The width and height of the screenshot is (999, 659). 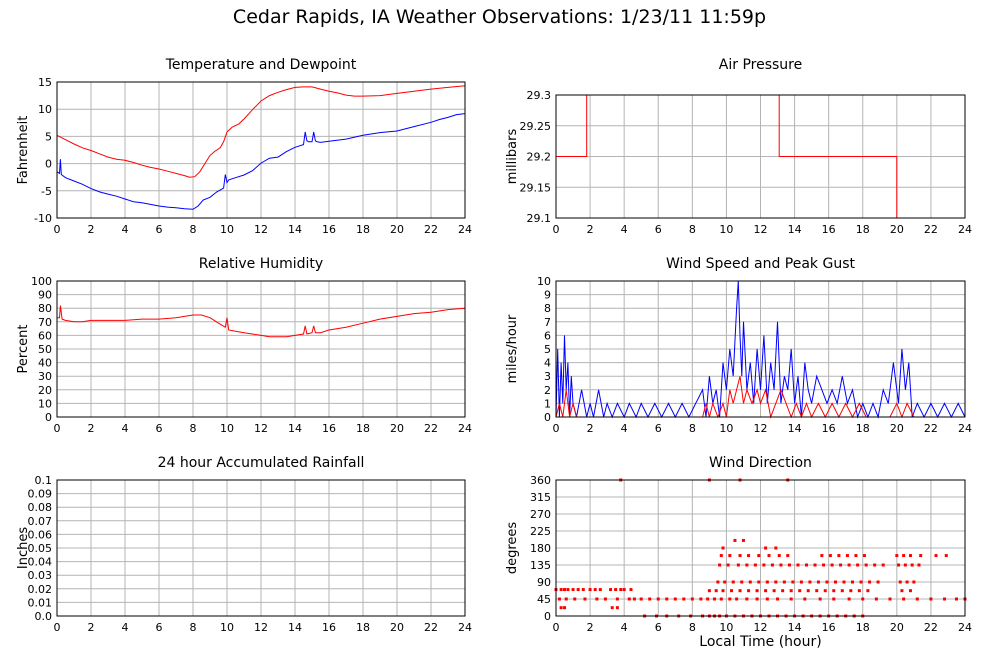 What do you see at coordinates (540, 514) in the screenshot?
I see `y-tick-label: 270` at bounding box center [540, 514].